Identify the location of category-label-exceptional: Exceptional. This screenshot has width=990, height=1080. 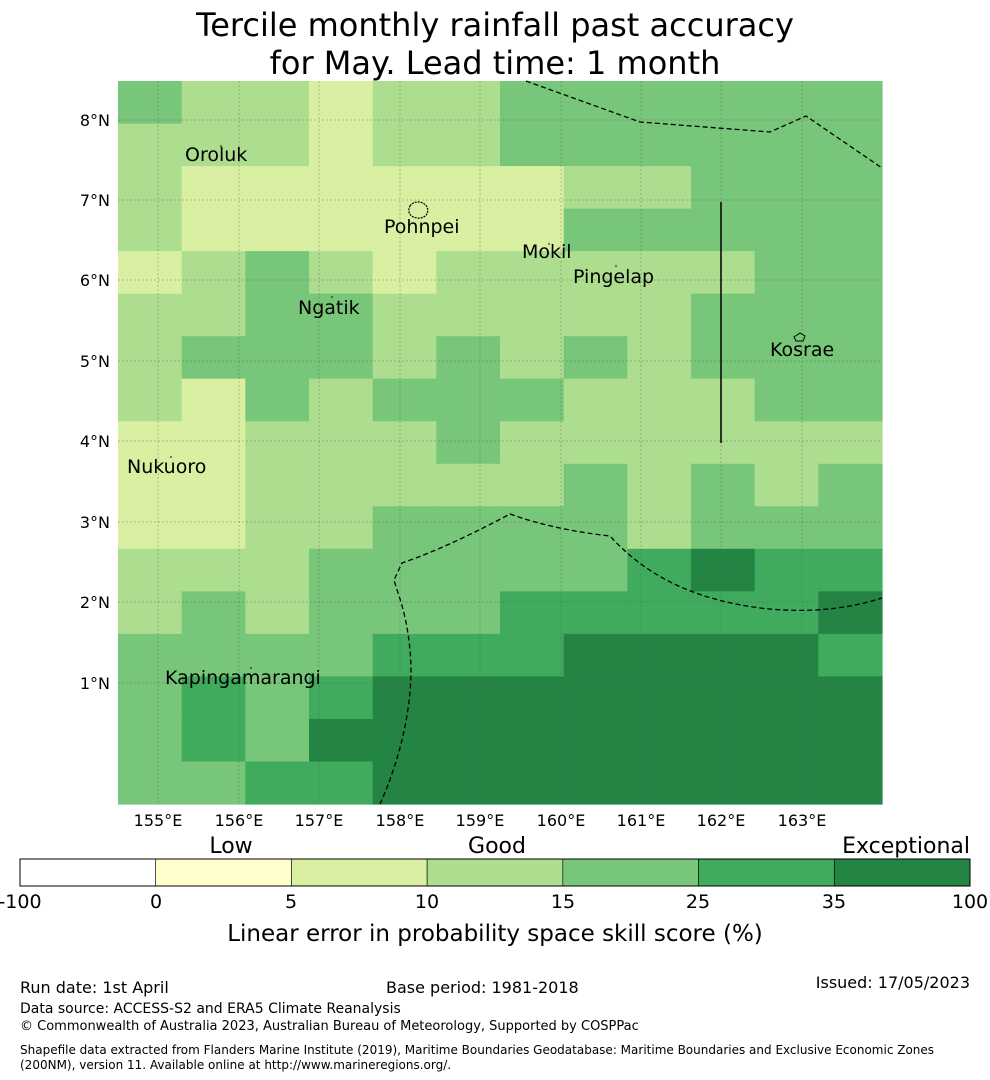
(906, 846).